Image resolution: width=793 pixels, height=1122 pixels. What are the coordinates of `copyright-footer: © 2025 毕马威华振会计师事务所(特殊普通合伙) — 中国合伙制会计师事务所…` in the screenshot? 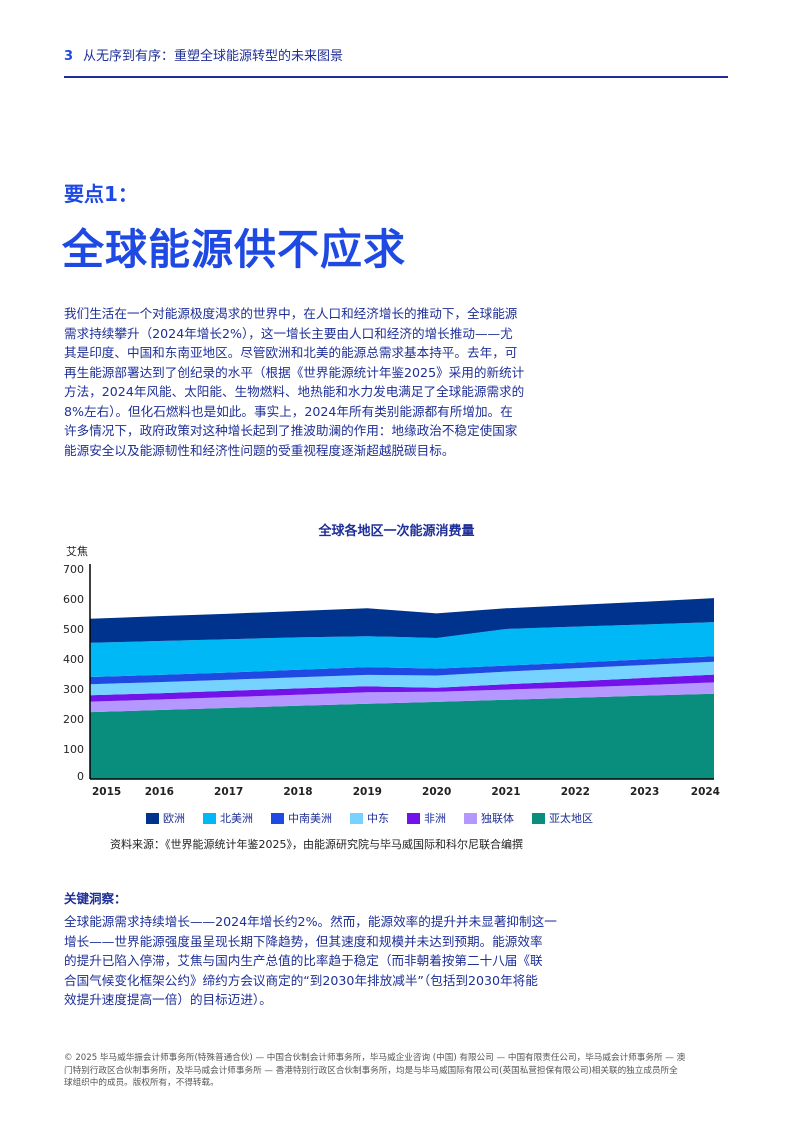 It's located at (374, 1071).